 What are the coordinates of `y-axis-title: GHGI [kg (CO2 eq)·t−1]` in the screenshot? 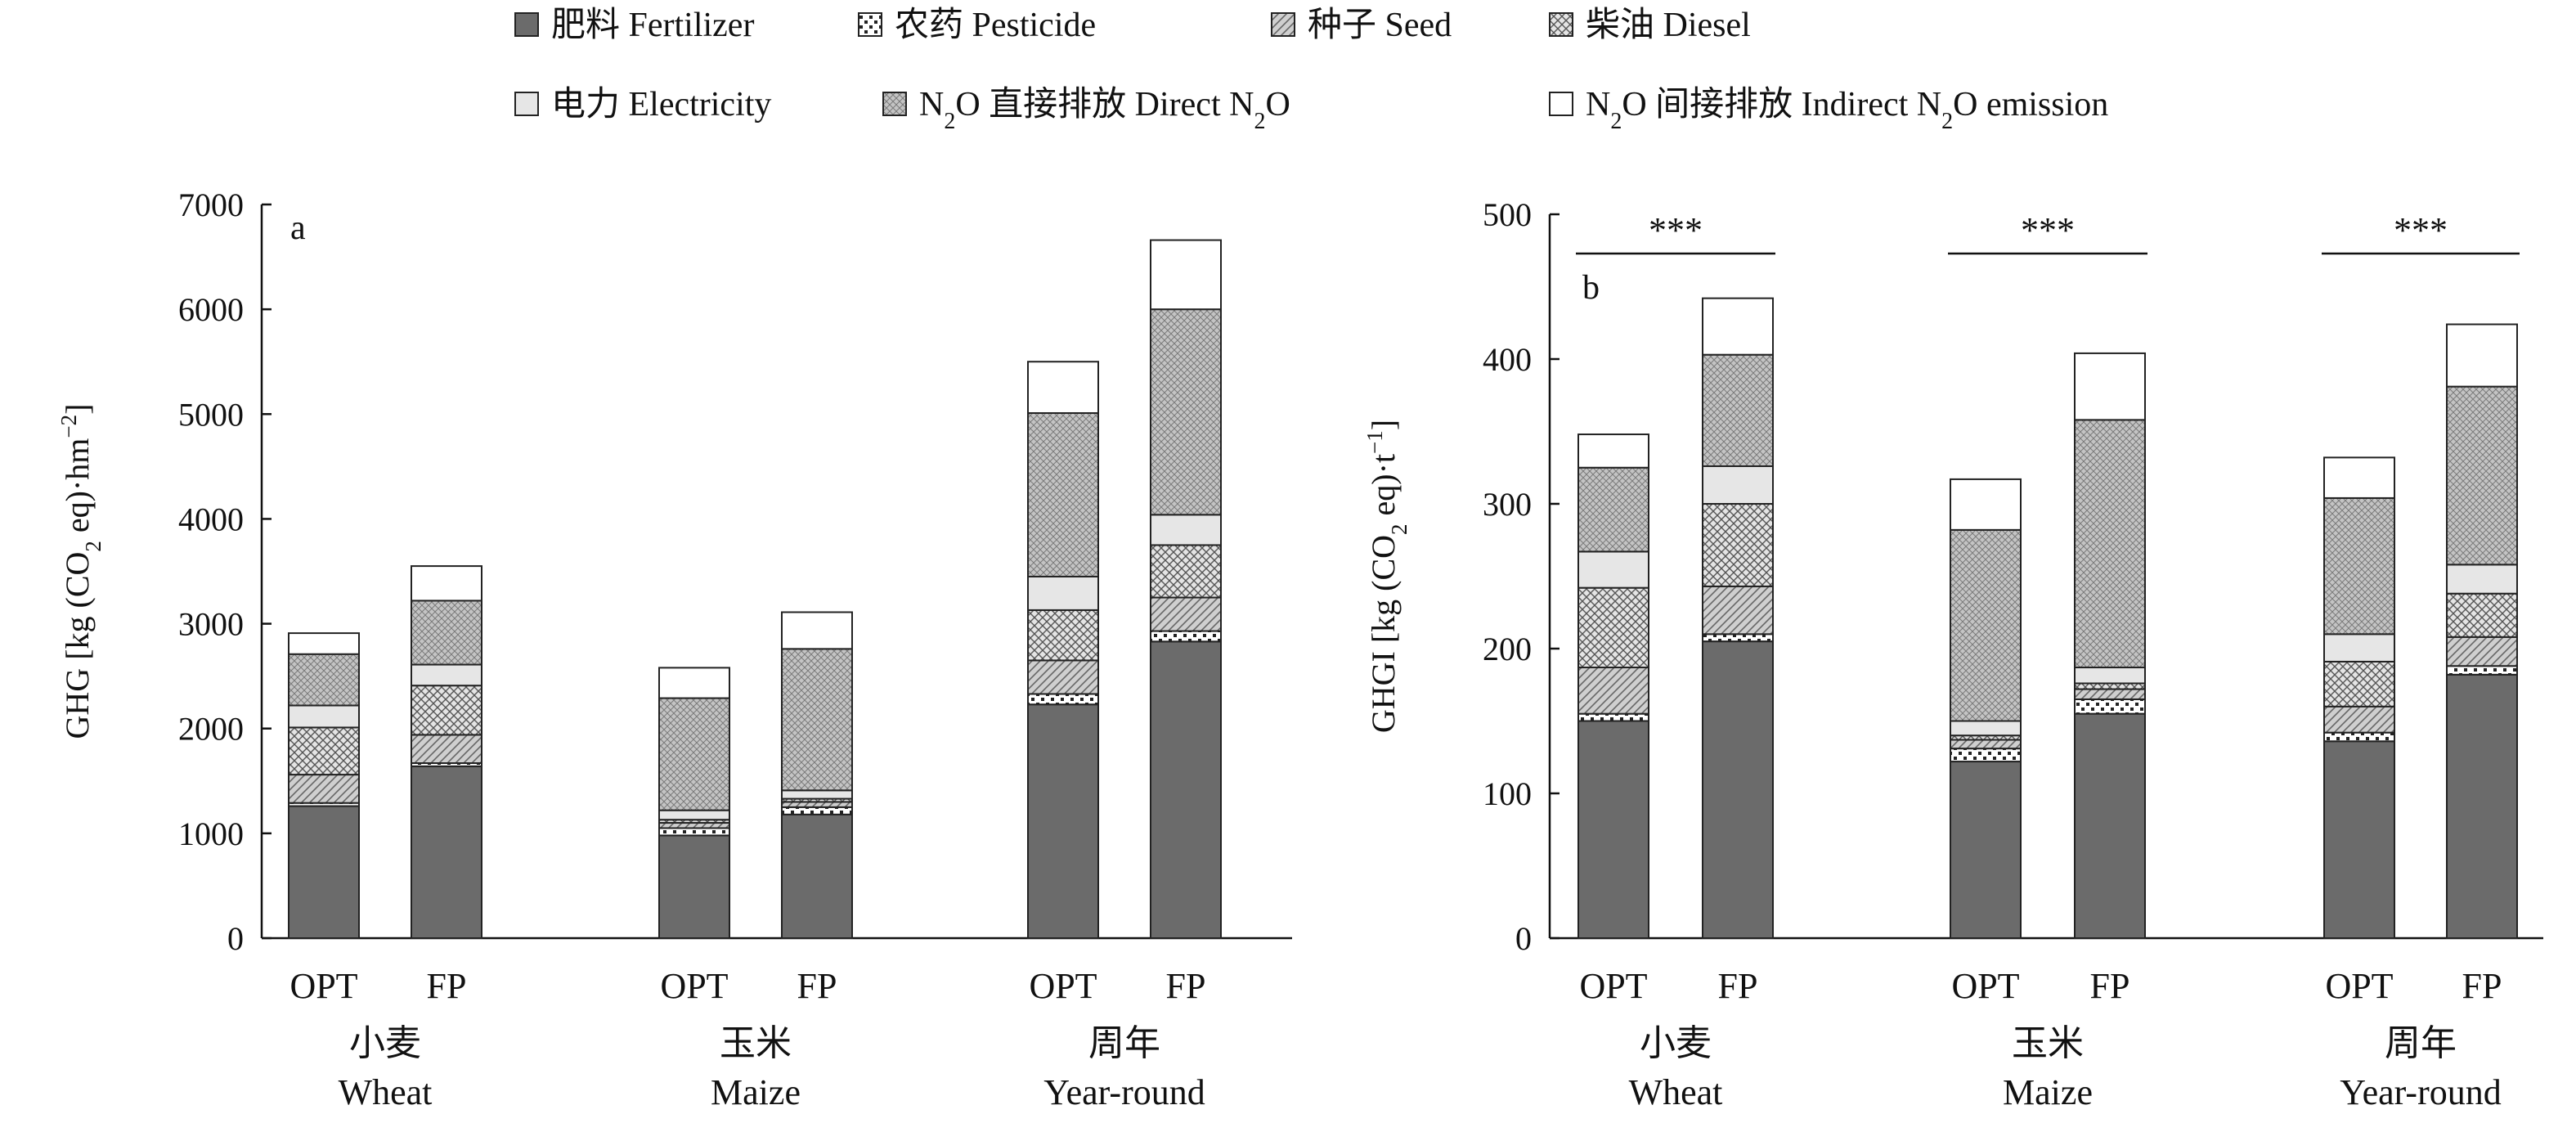 It's located at (1387, 576).